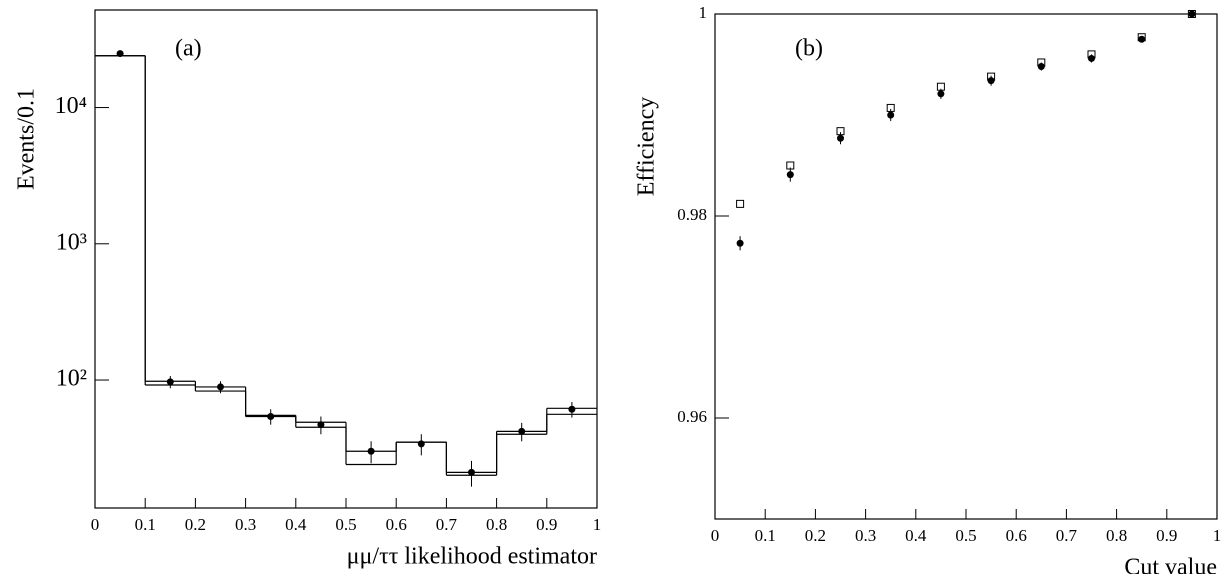 The width and height of the screenshot is (1224, 574). I want to click on y-tick-label: 10³, so click(71, 242).